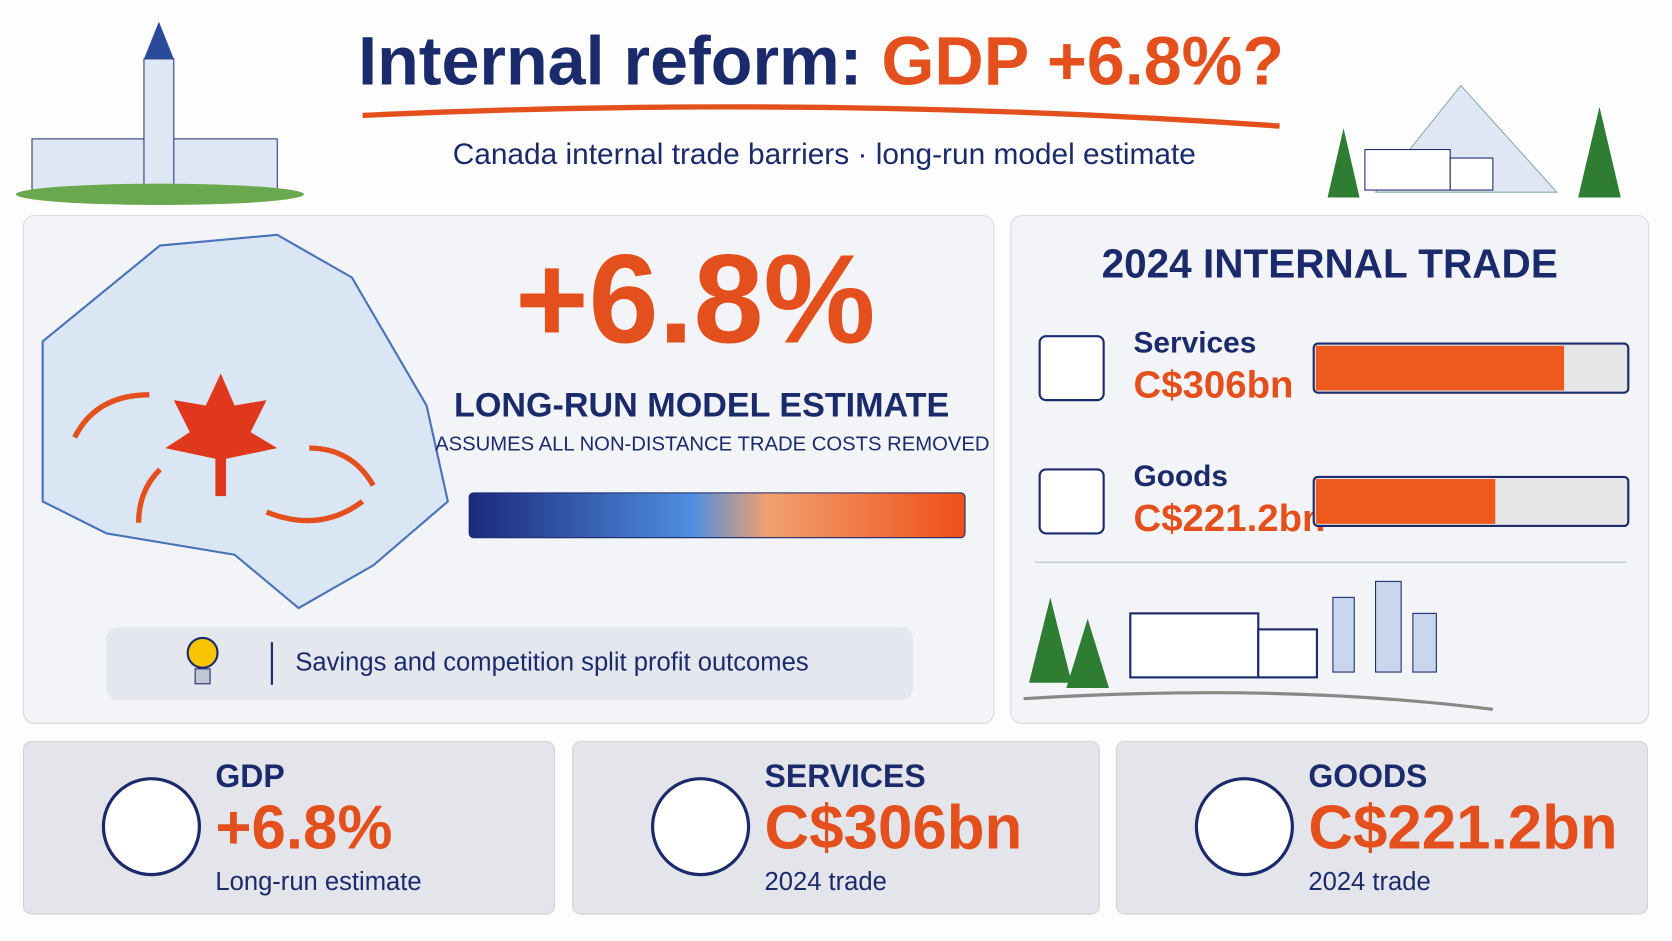  What do you see at coordinates (695, 299) in the screenshot?
I see `hero-value: +6.8%` at bounding box center [695, 299].